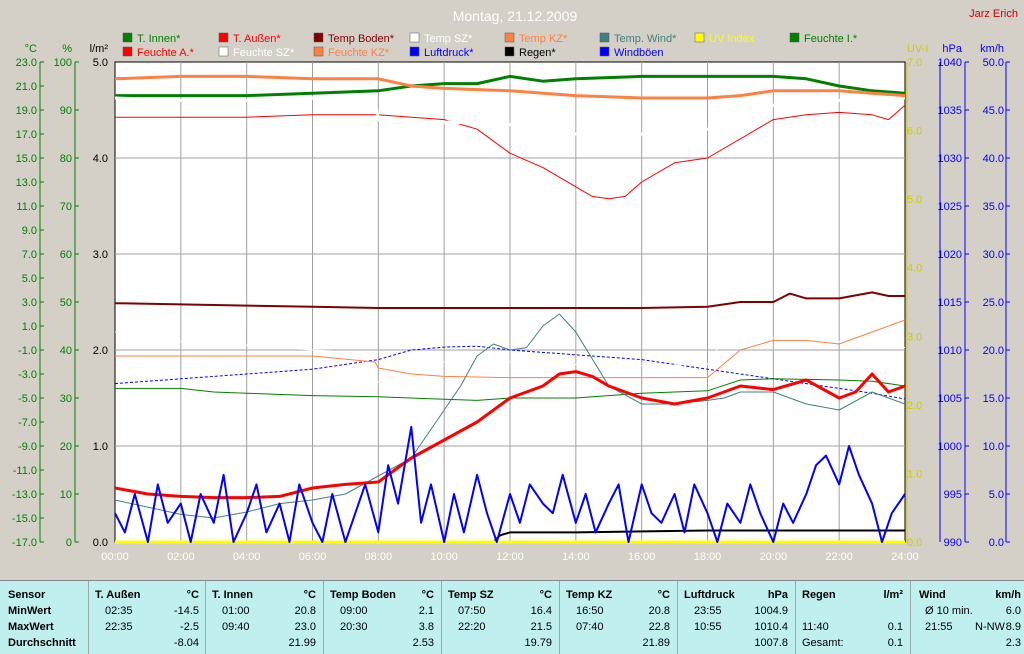  What do you see at coordinates (66, 303) in the screenshot?
I see `humidity-tick-label: 50` at bounding box center [66, 303].